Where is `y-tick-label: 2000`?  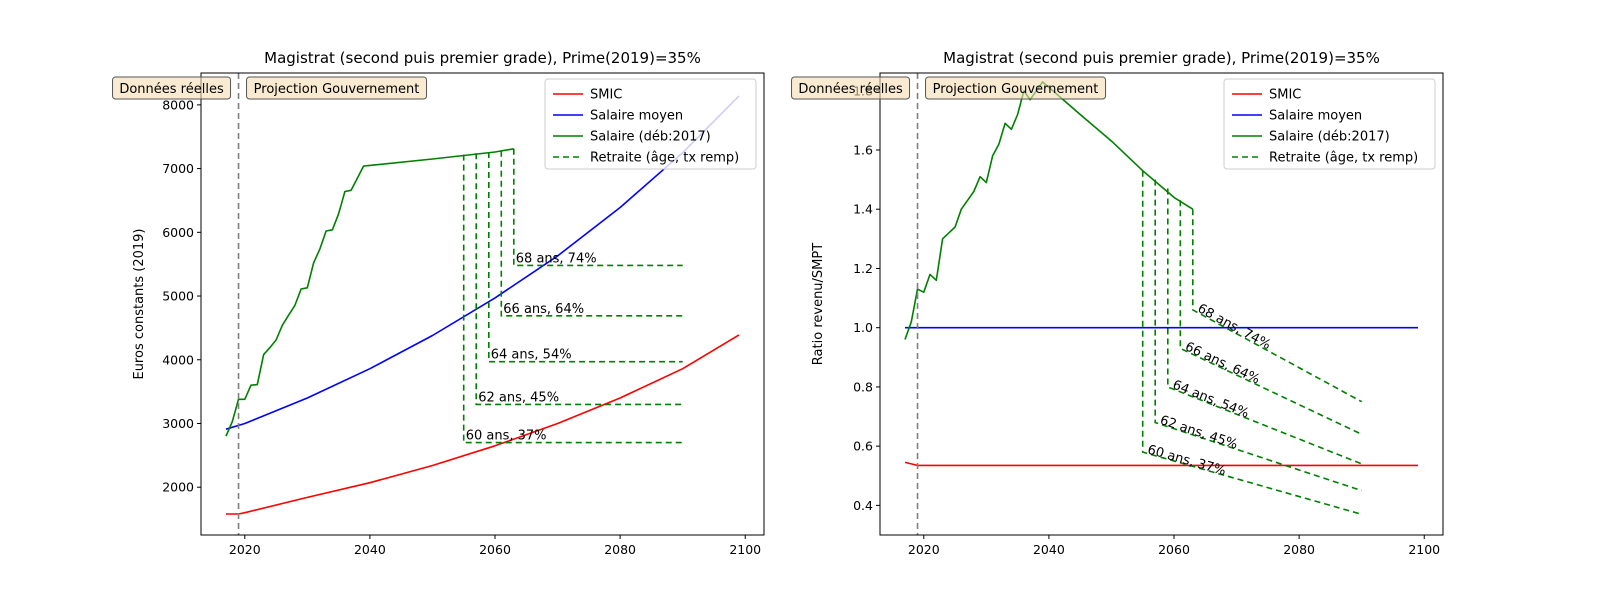 y-tick-label: 2000 is located at coordinates (178, 487).